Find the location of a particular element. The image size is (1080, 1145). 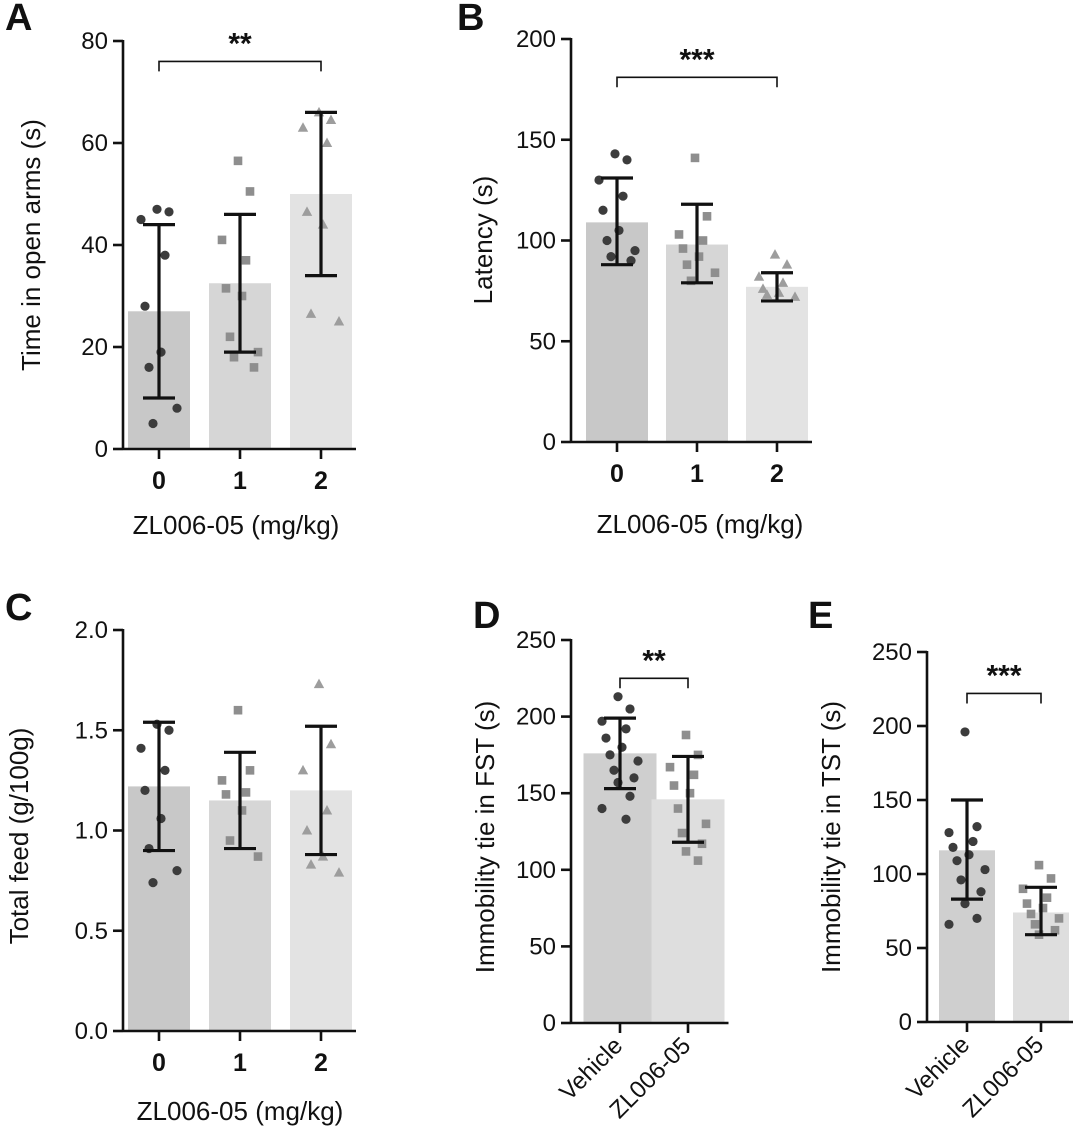

panel-letter-a: A is located at coordinates (18, 19).